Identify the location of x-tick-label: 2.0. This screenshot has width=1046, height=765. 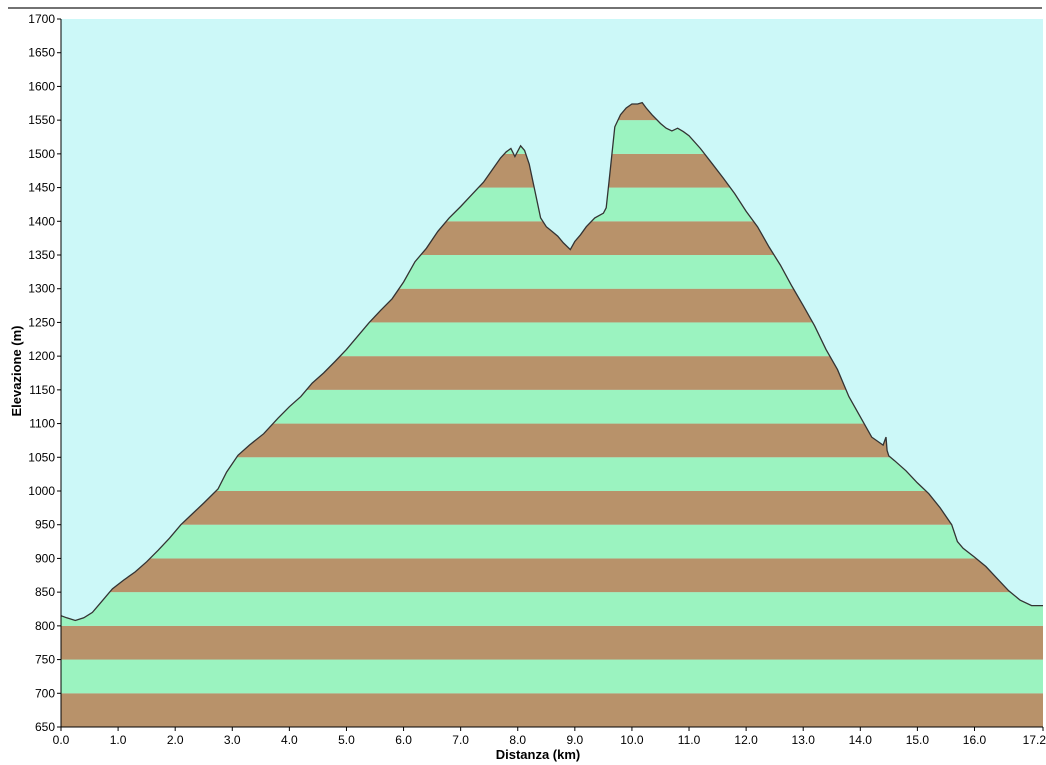
(175, 740).